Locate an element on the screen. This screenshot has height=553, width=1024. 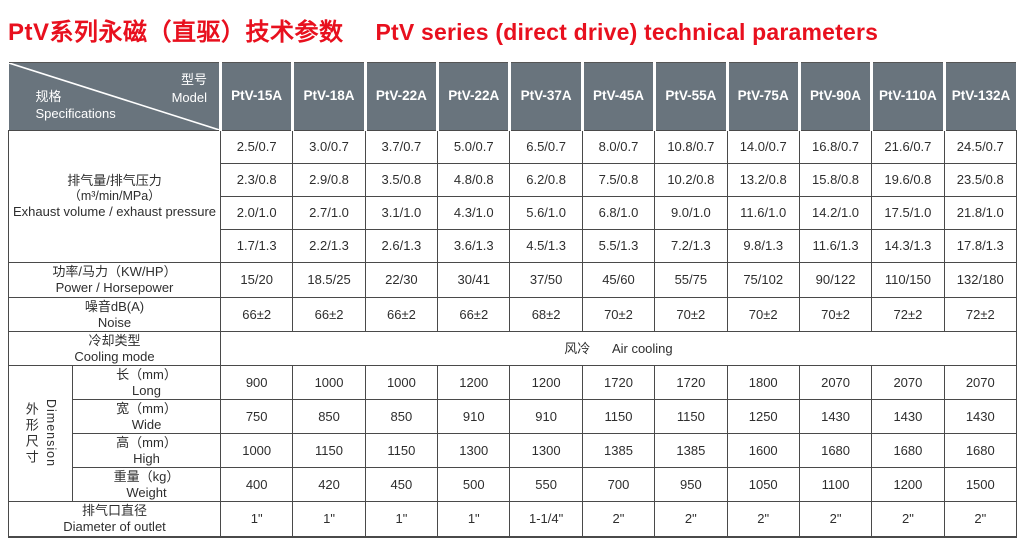
weight-value-cell: 550 is located at coordinates (546, 484).